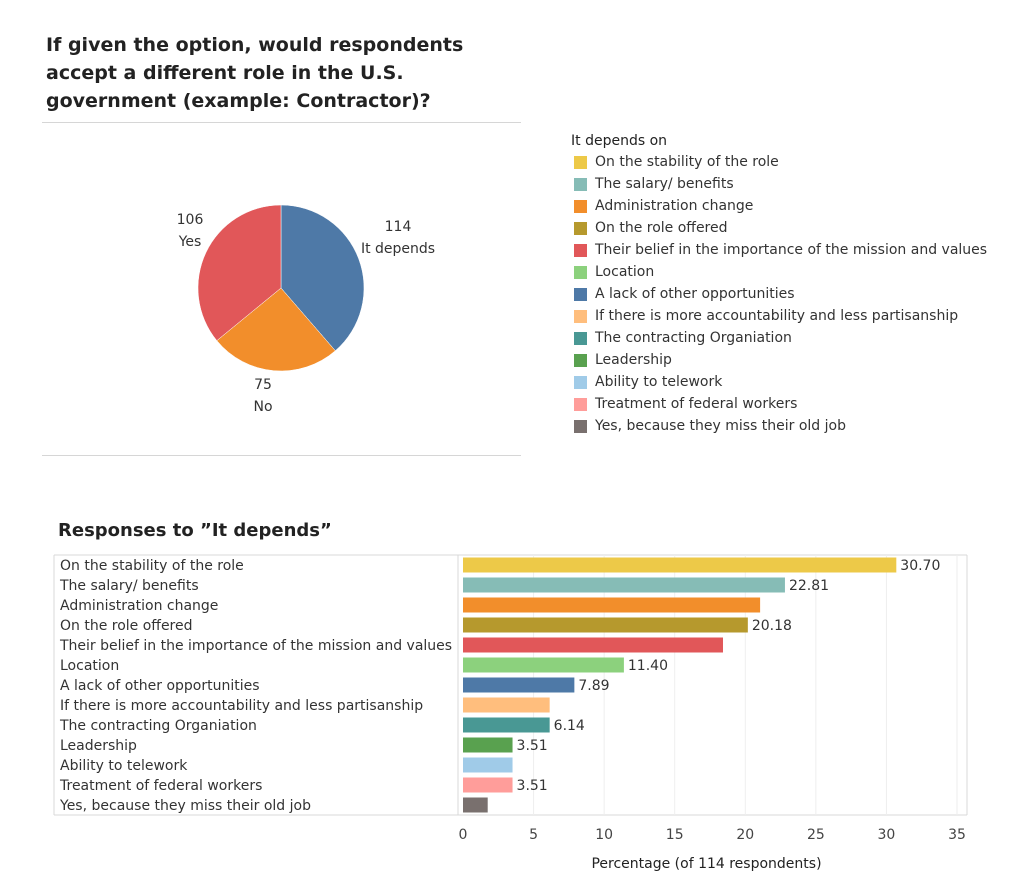 Image resolution: width=1015 pixels, height=894 pixels. Describe the element at coordinates (659, 382) in the screenshot. I see `legend-label: Ability to telework` at that location.